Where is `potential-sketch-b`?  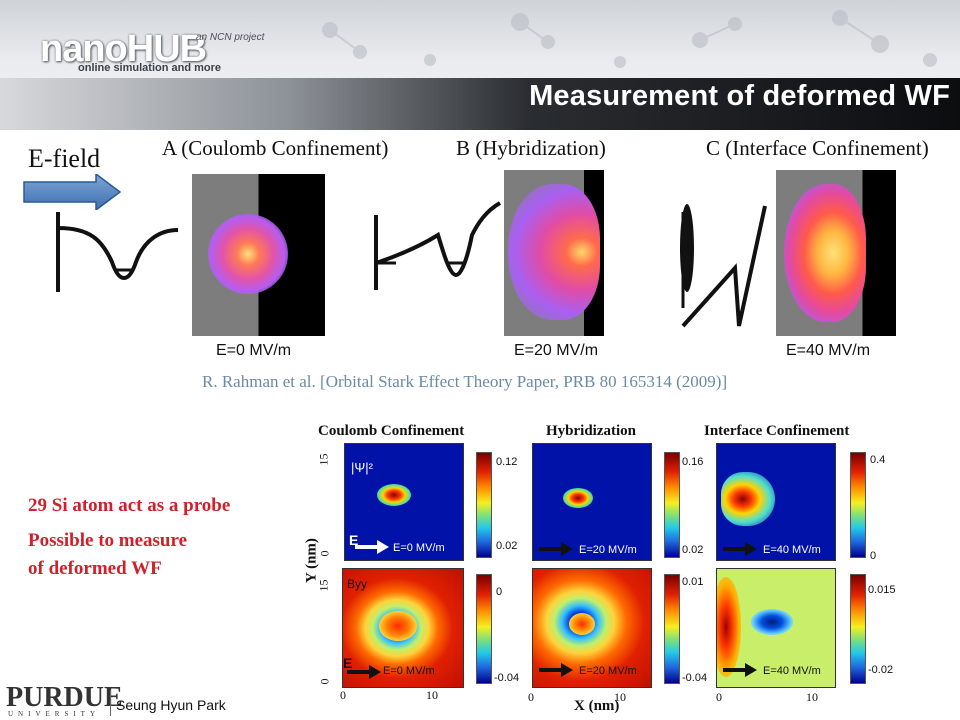 potential-sketch-b is located at coordinates (438, 245).